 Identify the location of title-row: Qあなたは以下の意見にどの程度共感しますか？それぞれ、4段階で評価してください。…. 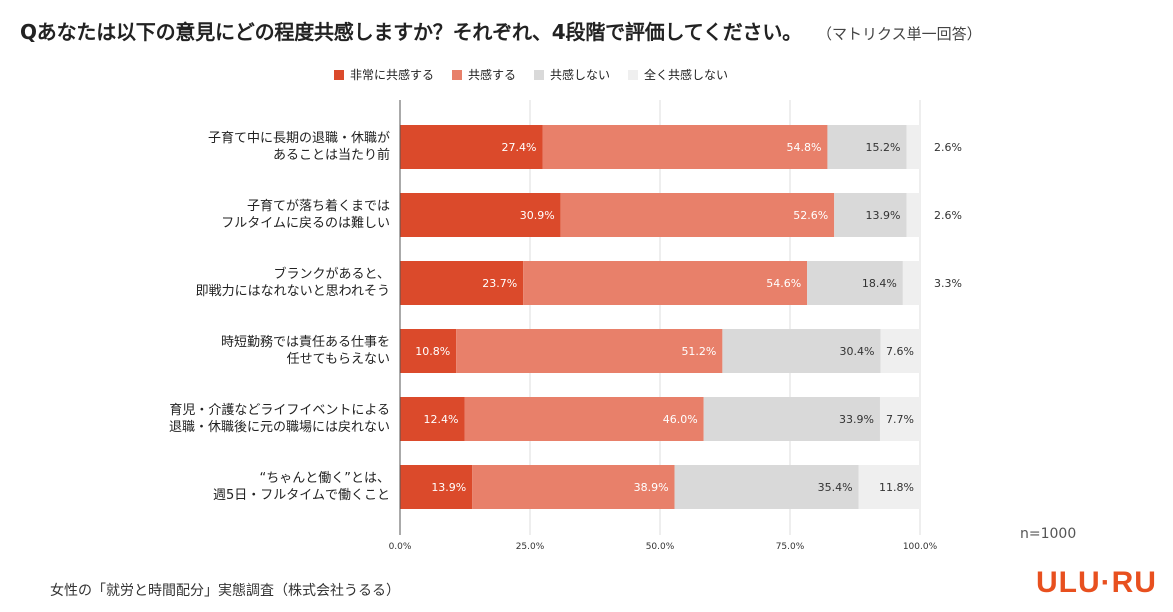
(590, 30).